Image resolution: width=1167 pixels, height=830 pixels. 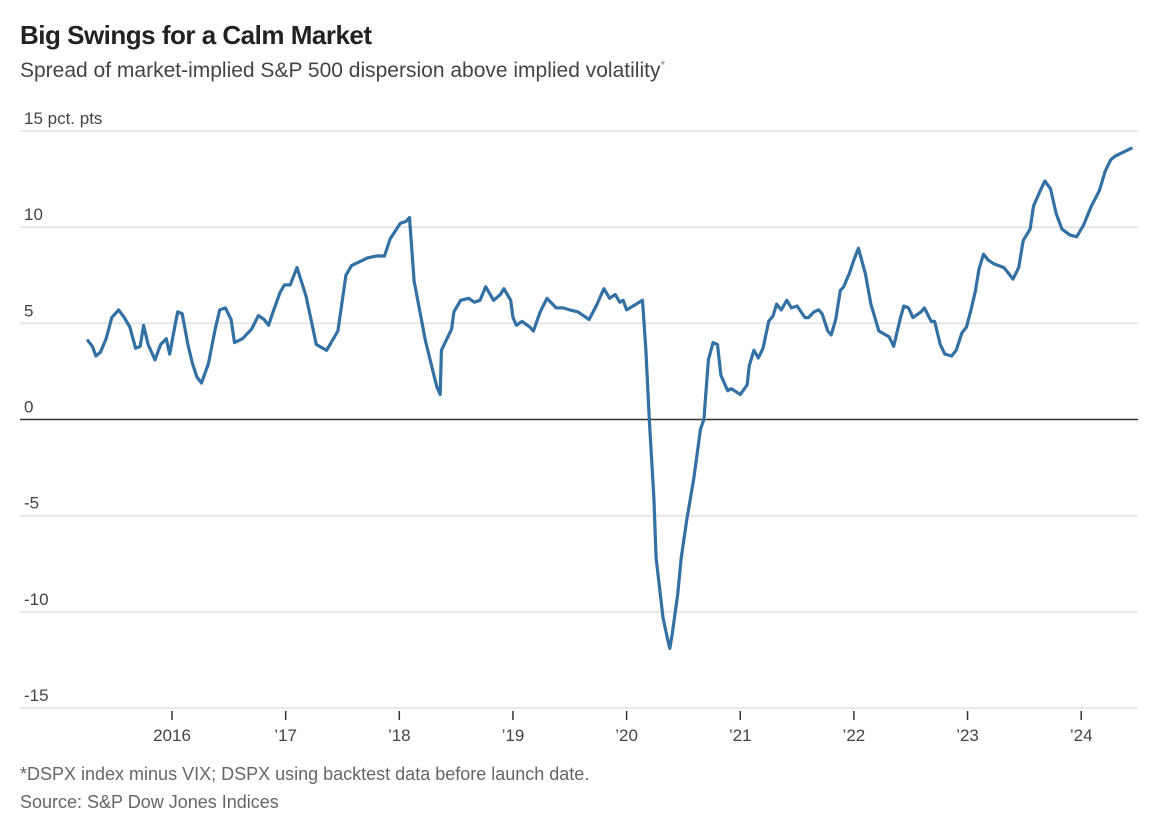 I want to click on x-tick-label: ’19, so click(x=513, y=735).